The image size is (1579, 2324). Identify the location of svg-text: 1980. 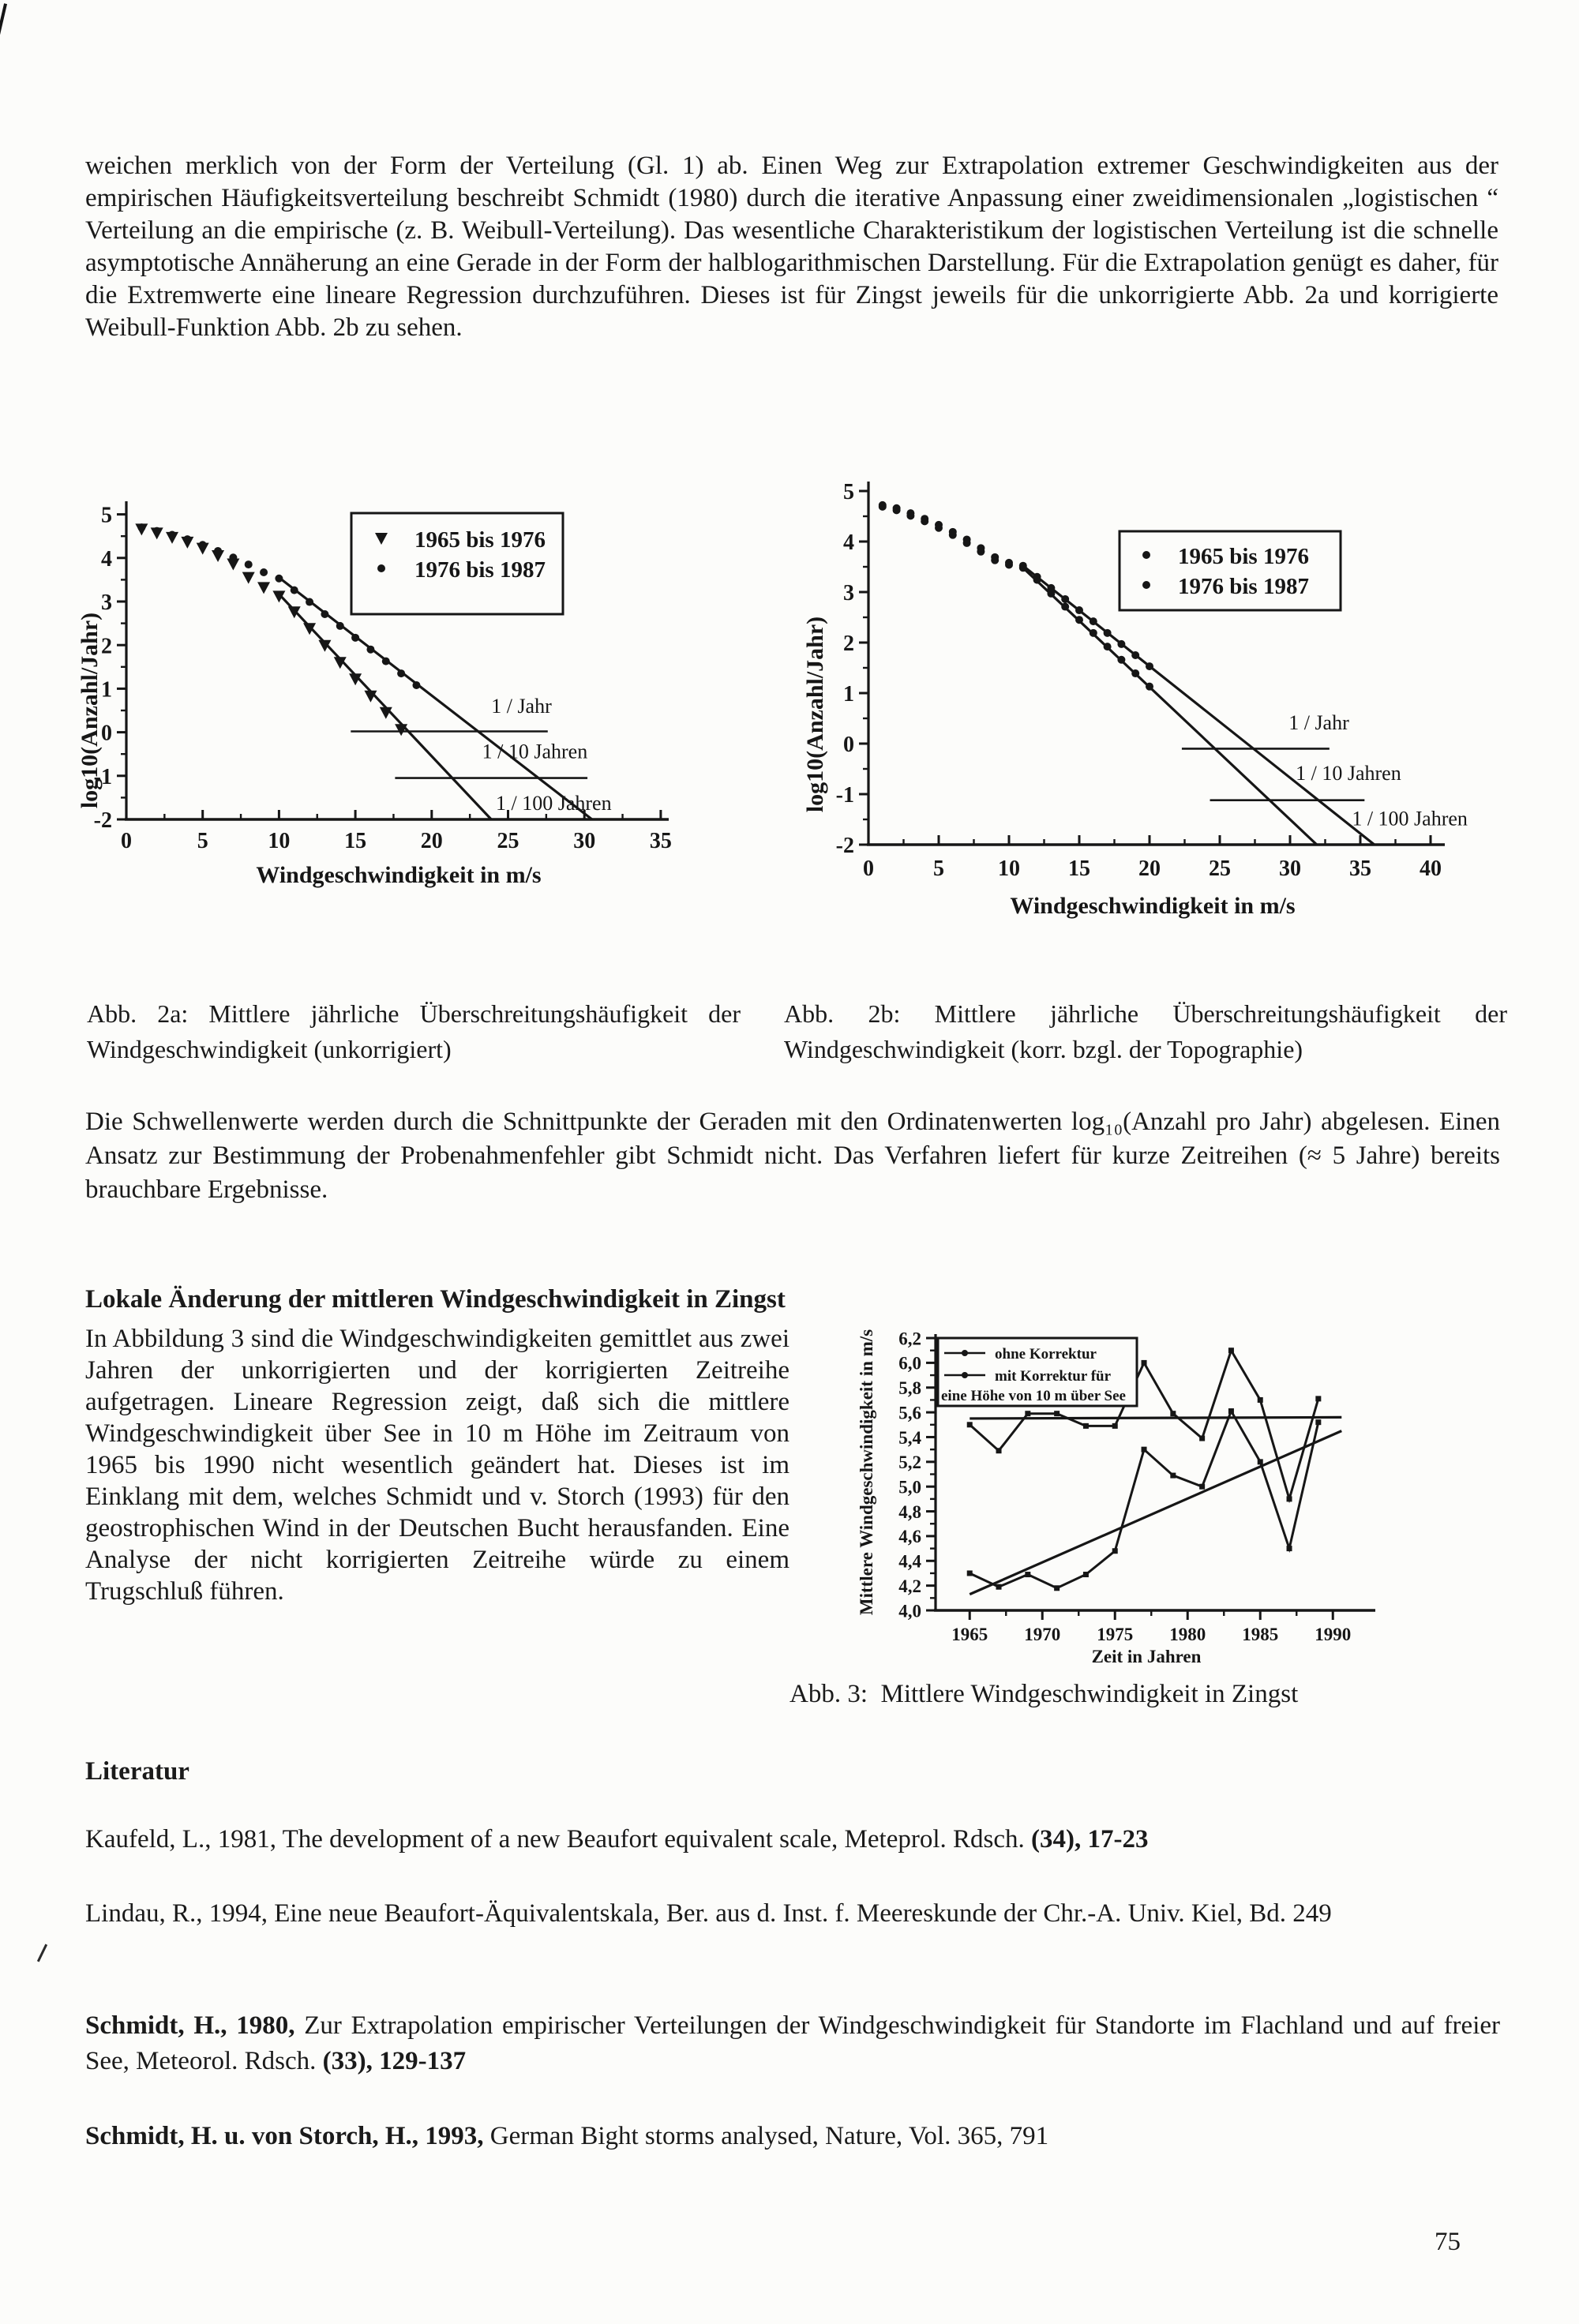
(1187, 1635).